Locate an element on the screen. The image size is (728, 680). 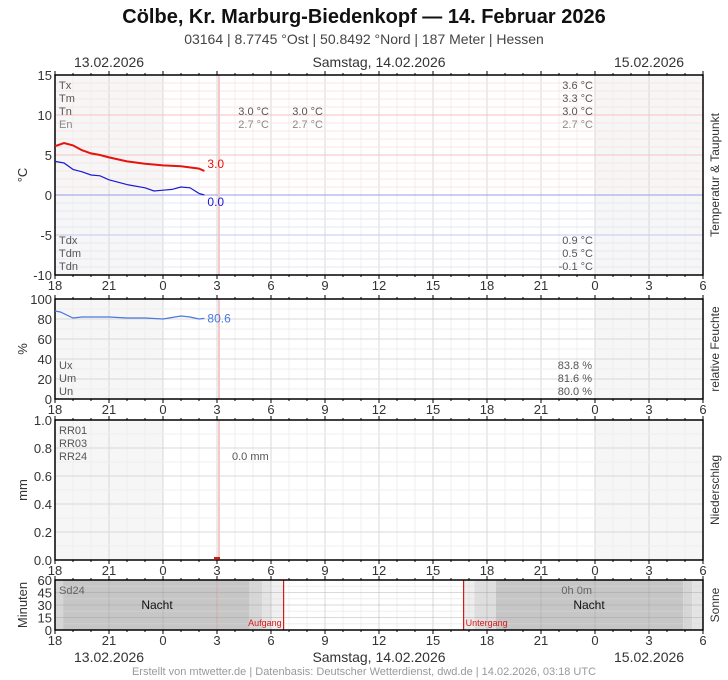
stat-label: Tn is located at coordinates (65, 112).